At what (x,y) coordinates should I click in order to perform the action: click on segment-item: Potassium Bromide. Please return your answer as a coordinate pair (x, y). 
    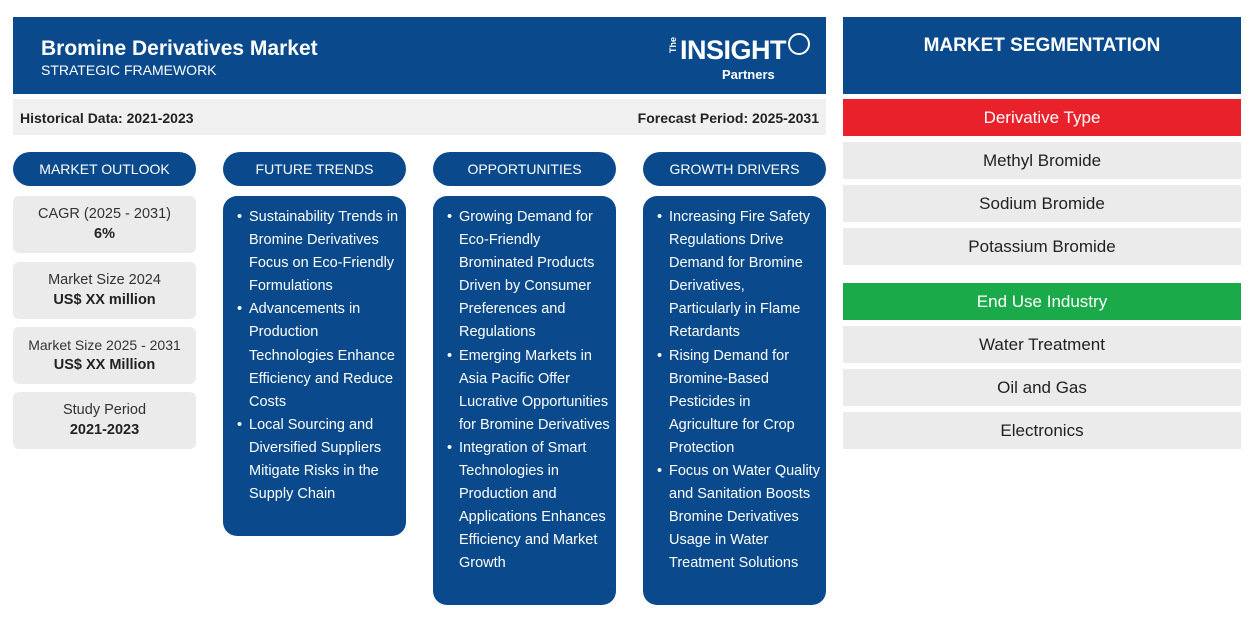
    Looking at the image, I should click on (1042, 246).